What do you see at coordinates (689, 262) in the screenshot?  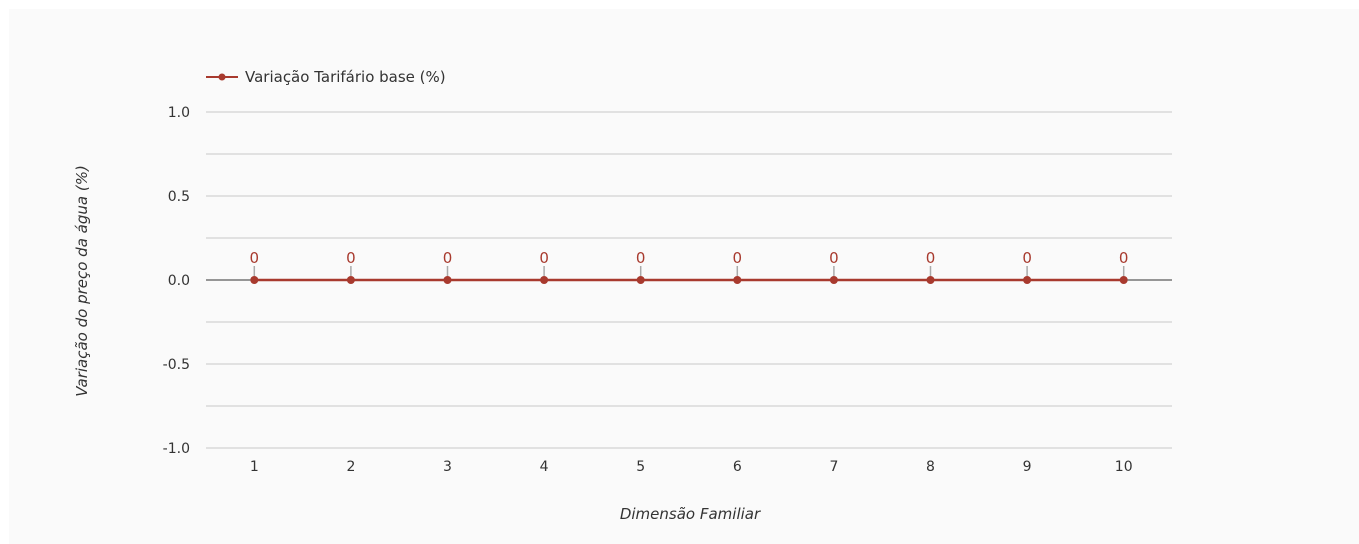 I see `data-labels: 0 0 0 0 0 0 0 0 0 0` at bounding box center [689, 262].